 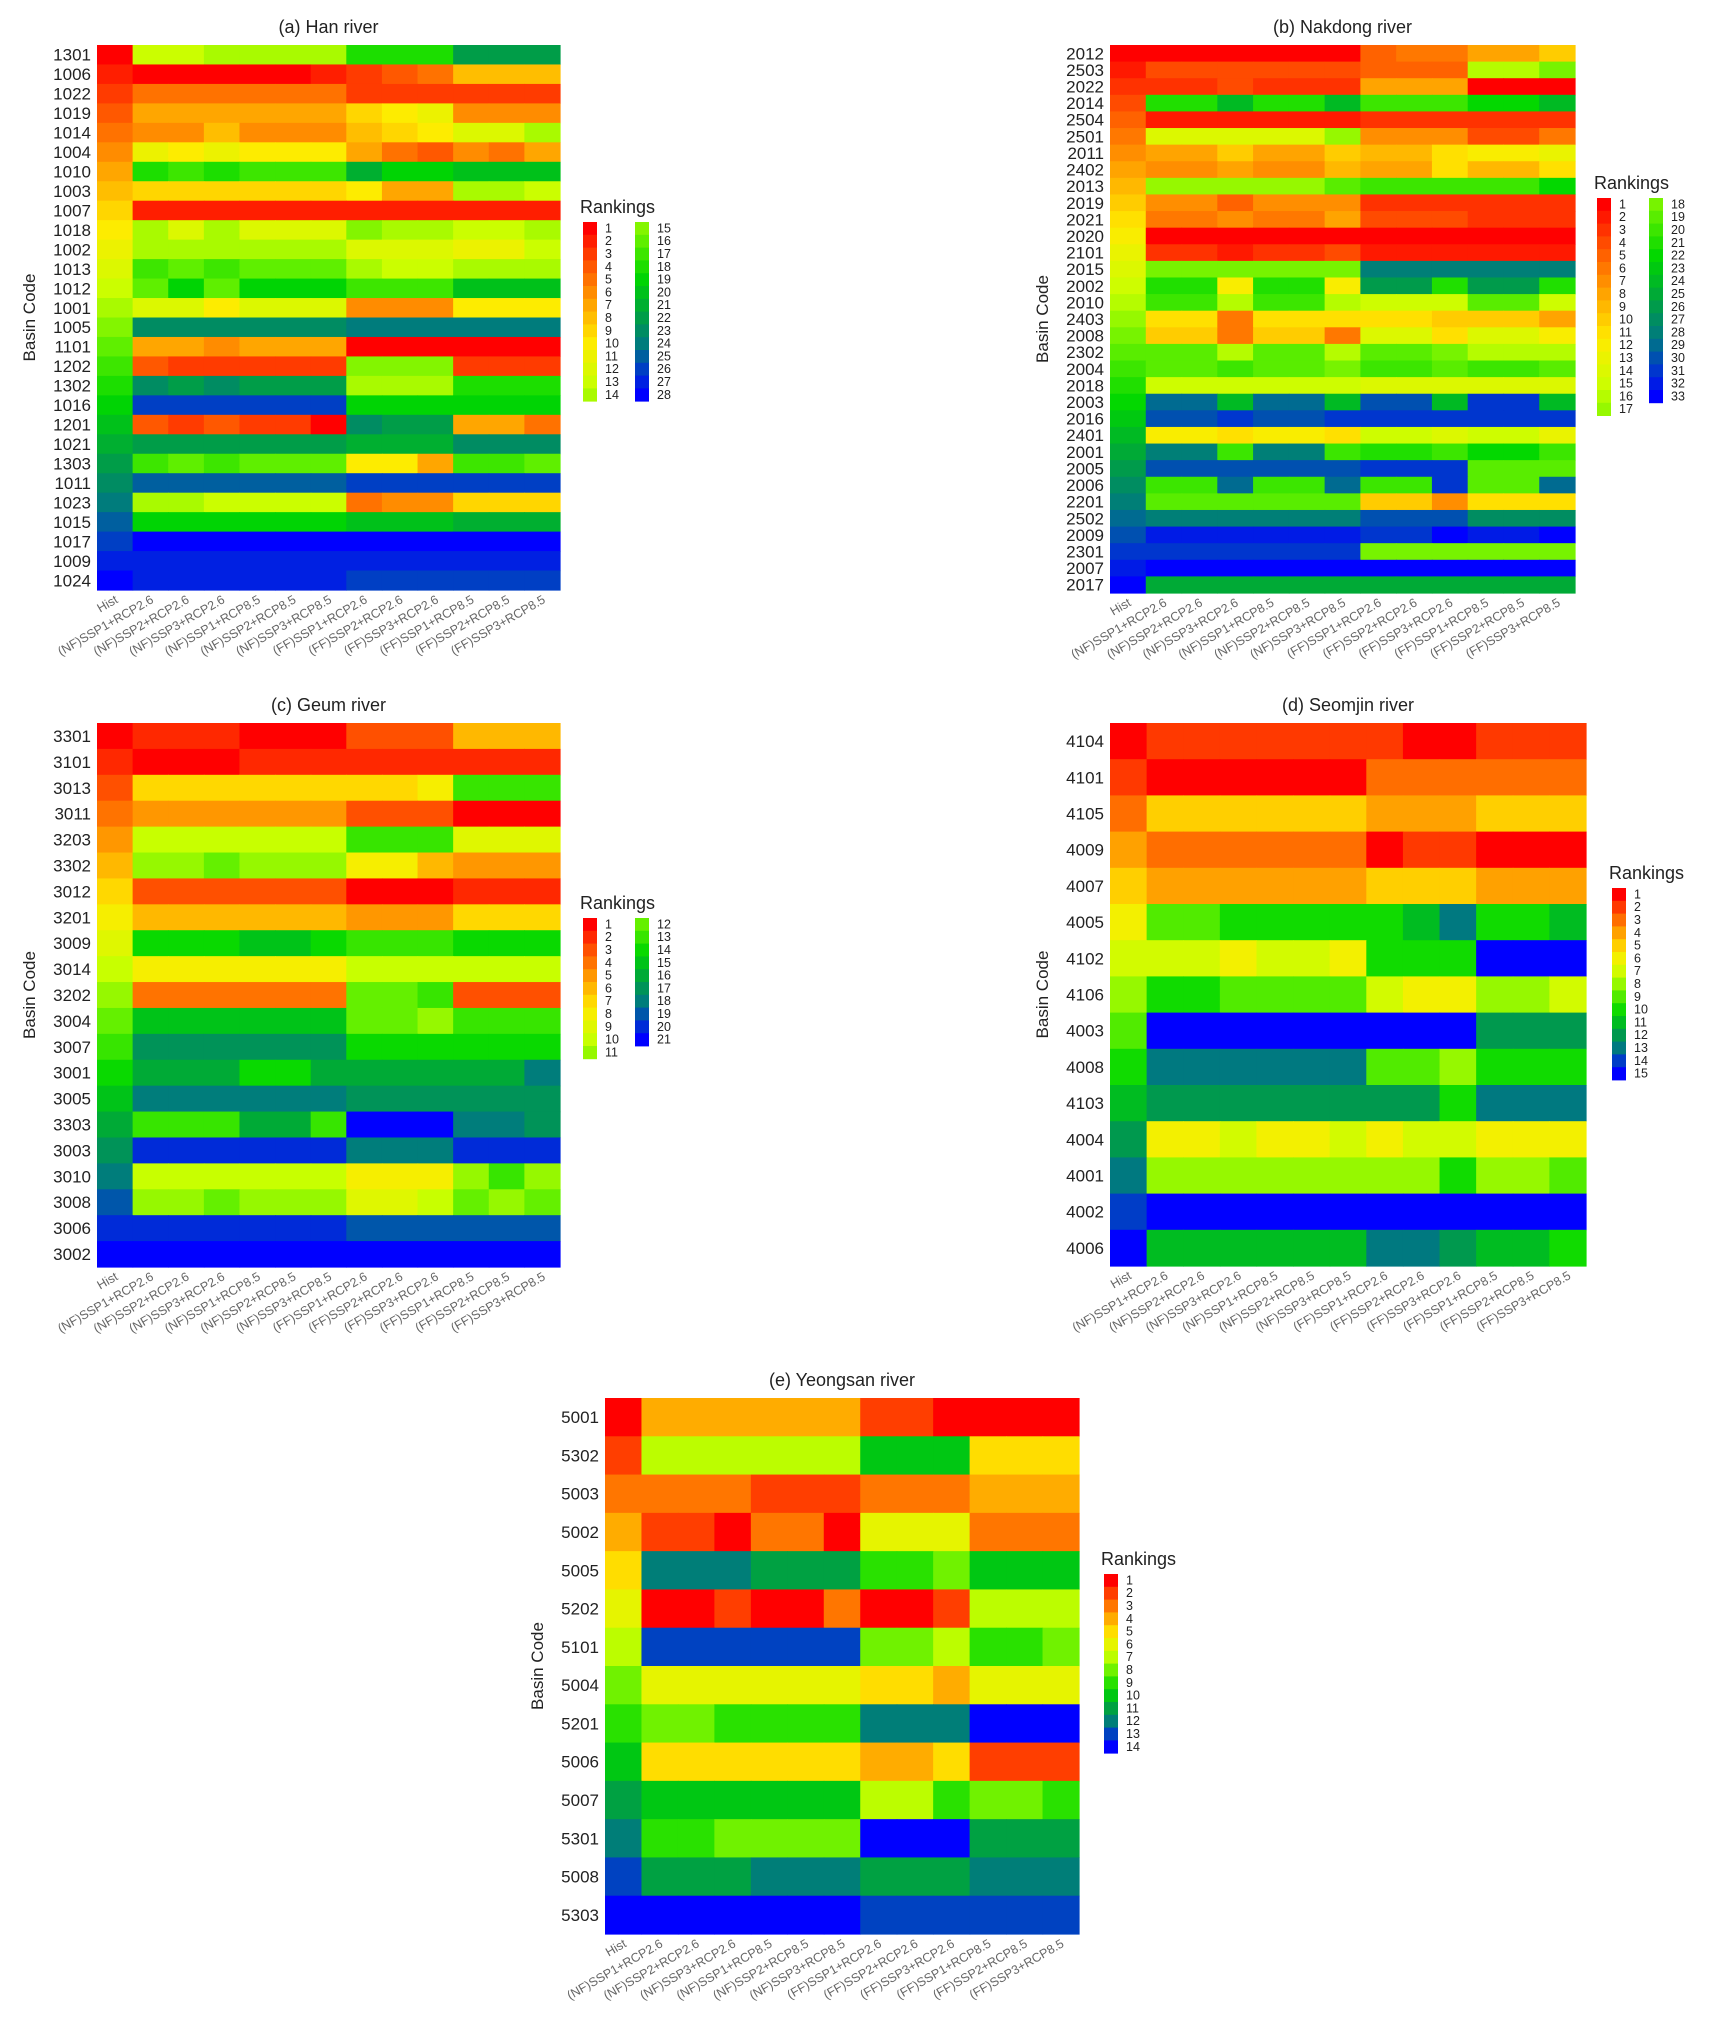 I want to click on legend-label: 30, so click(x=1678, y=358).